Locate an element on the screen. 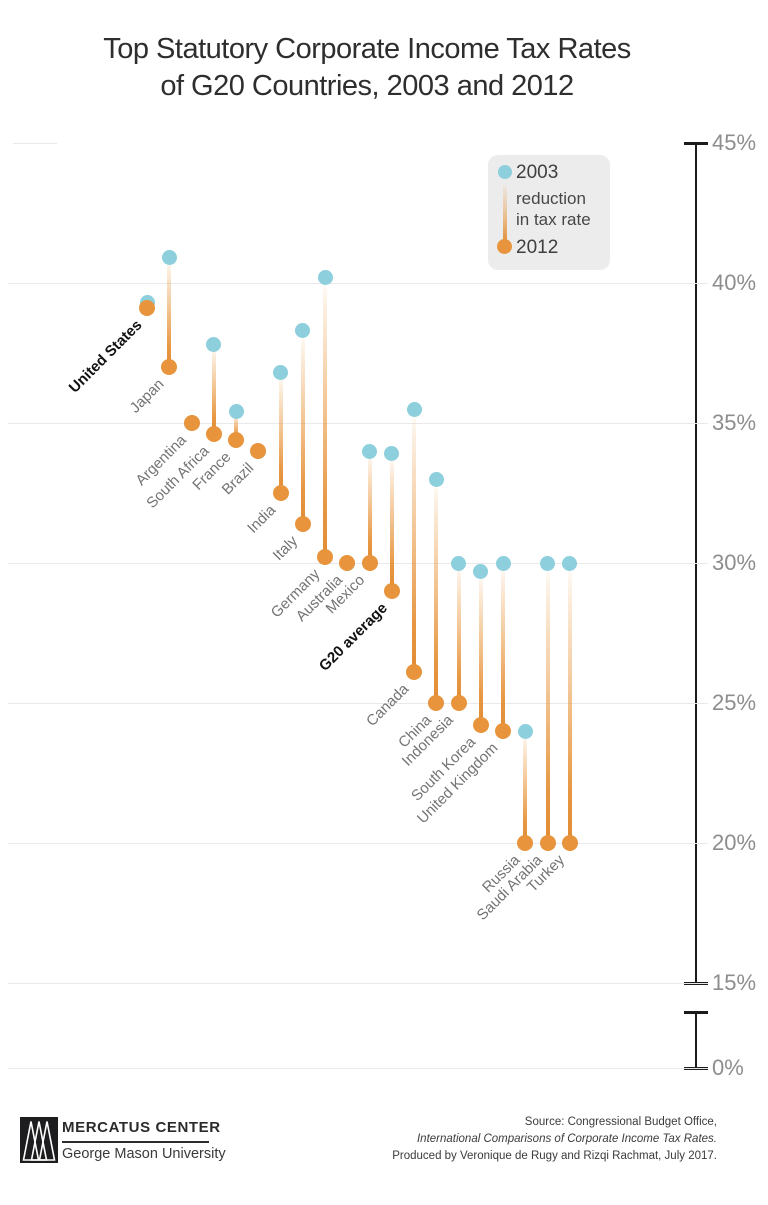  legend-2012-label: 2012 is located at coordinates (537, 247).